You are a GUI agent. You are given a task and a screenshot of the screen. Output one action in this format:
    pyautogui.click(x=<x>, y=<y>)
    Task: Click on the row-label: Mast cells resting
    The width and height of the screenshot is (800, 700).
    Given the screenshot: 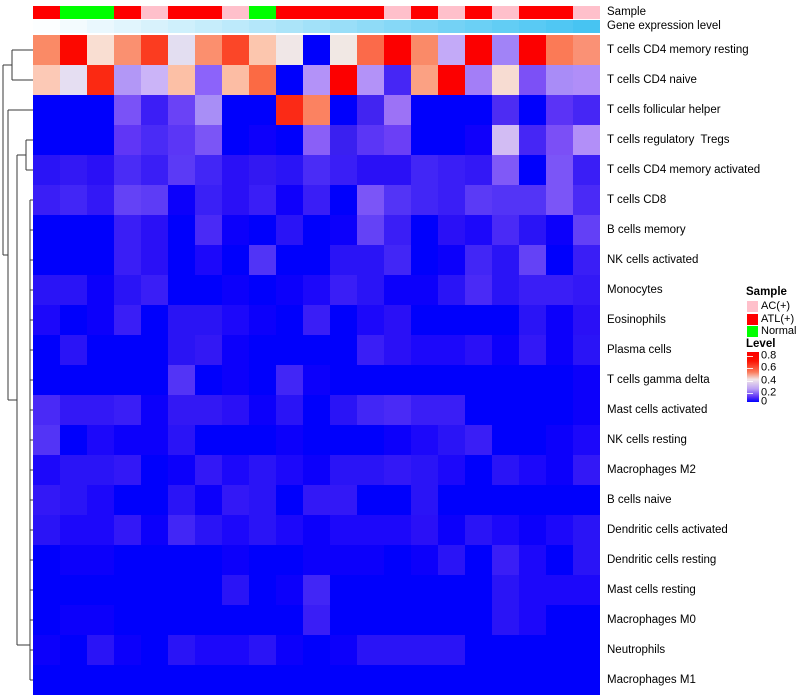 What is the action you would take?
    pyautogui.click(x=651, y=590)
    